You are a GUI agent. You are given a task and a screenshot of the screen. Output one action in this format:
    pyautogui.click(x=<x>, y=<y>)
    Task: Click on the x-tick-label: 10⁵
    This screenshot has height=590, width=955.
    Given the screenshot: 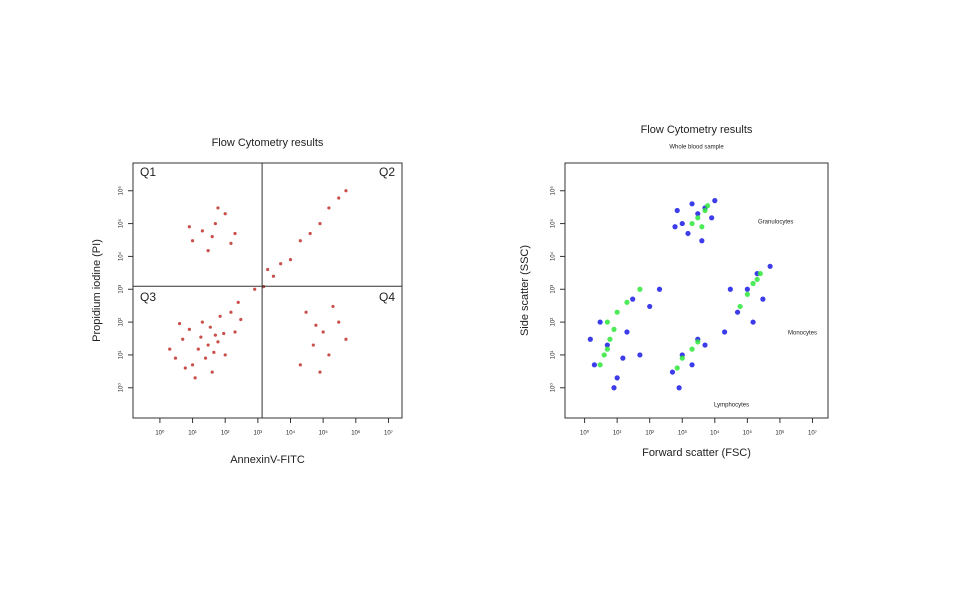 What is the action you would take?
    pyautogui.click(x=324, y=433)
    